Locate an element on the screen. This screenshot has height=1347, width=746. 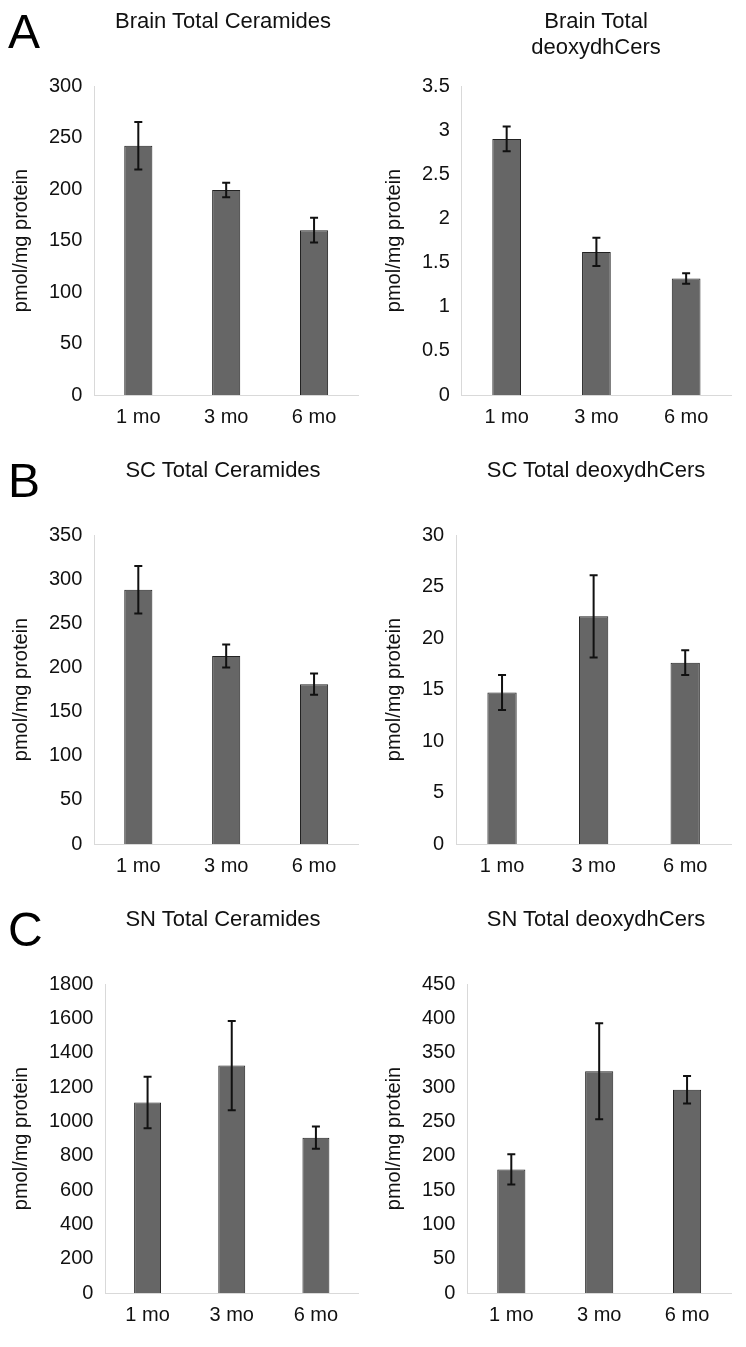
chart-title: SN Total deoxydhCers is located at coordinates (596, 919).